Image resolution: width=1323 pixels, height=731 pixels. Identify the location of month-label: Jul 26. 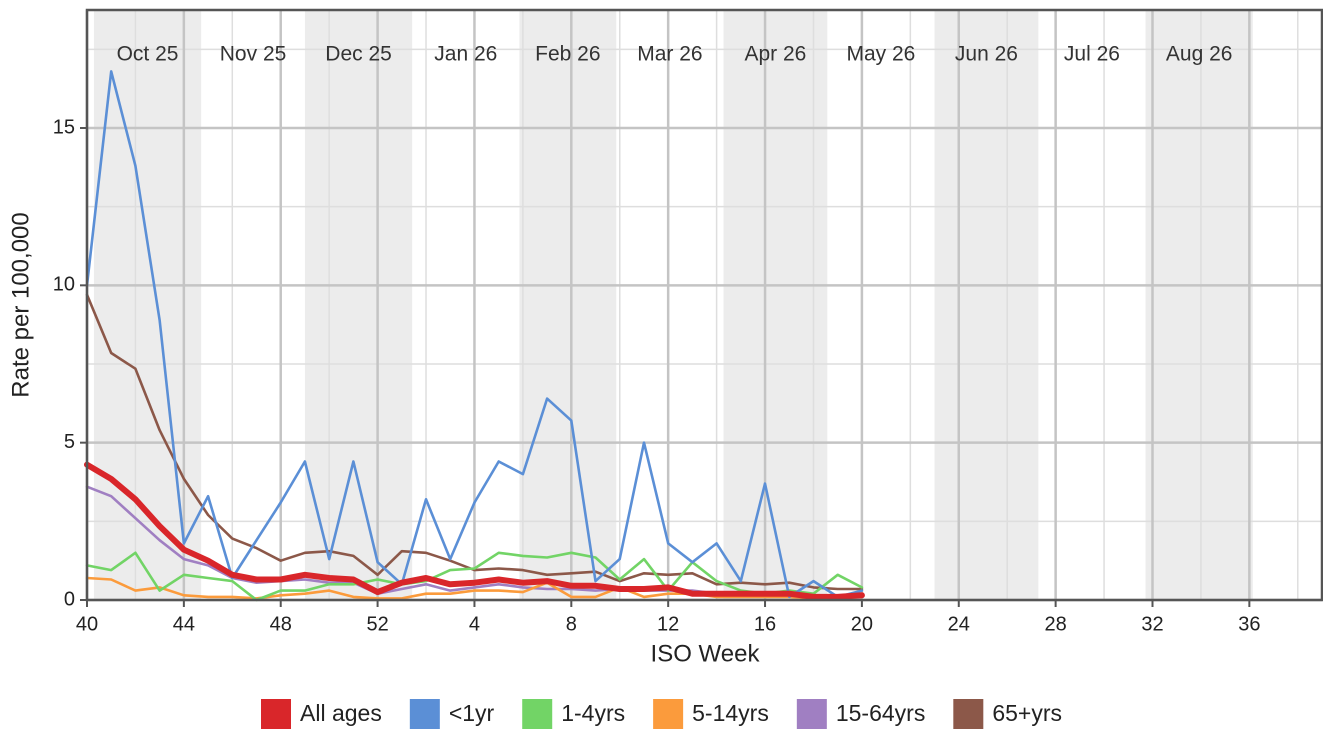
(1092, 54).